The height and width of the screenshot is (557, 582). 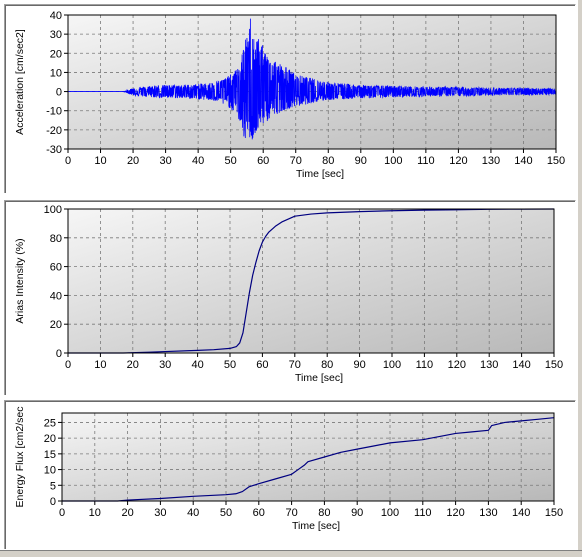 I want to click on y-tick-label: 60, so click(x=56, y=268).